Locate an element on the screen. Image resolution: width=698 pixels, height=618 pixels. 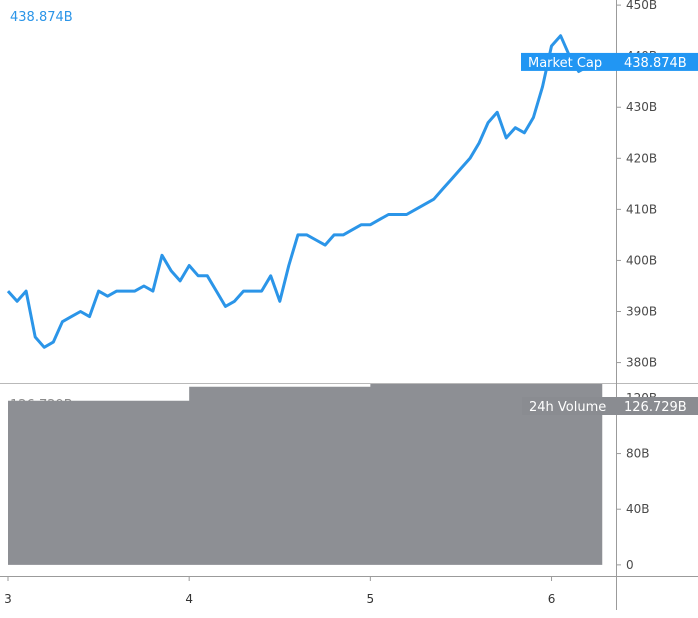
market-cap-tag-label: Market Cap is located at coordinates (565, 63).